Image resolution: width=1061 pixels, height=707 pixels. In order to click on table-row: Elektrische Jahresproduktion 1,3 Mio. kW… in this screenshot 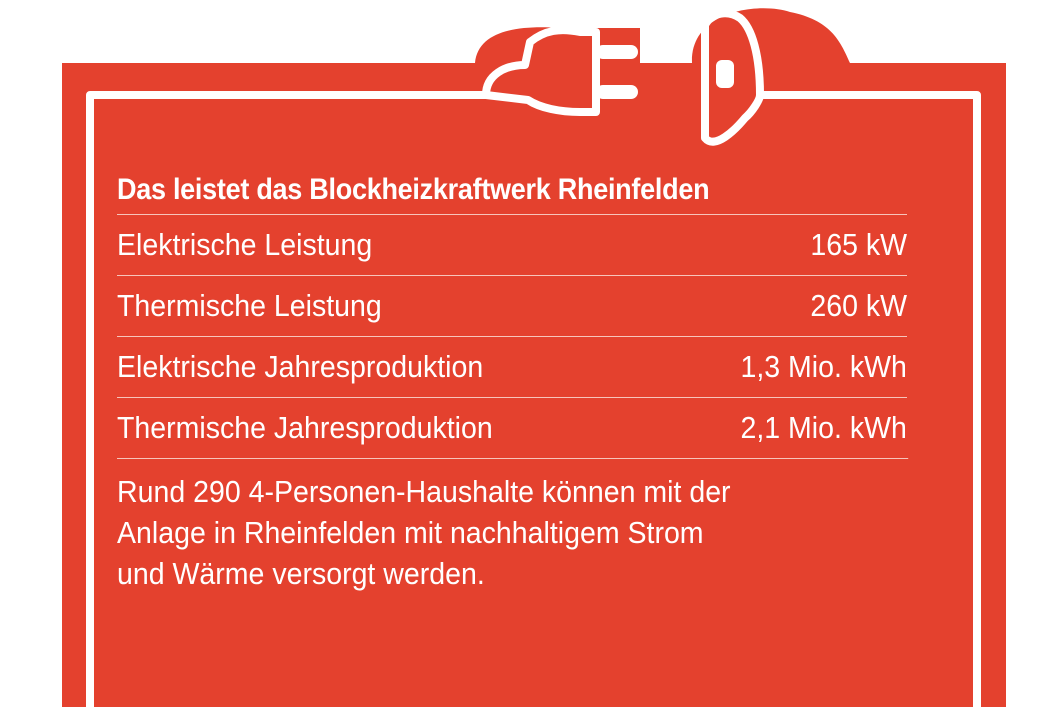, I will do `click(512, 366)`.